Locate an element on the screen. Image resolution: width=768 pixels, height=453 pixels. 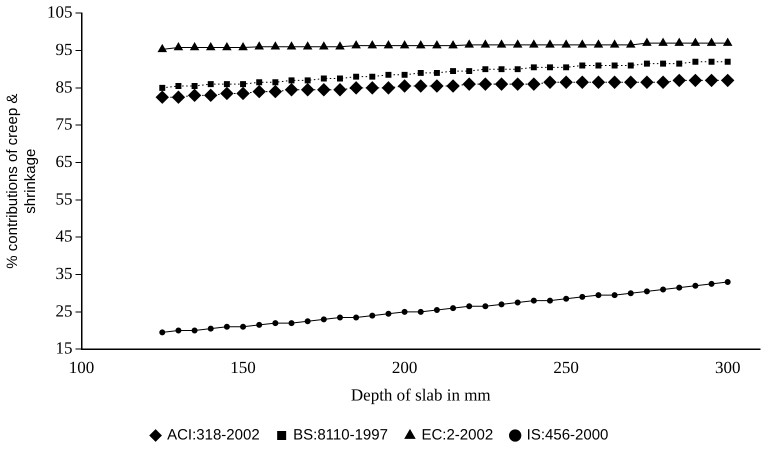
y-tick-label: 15 is located at coordinates (64, 348).